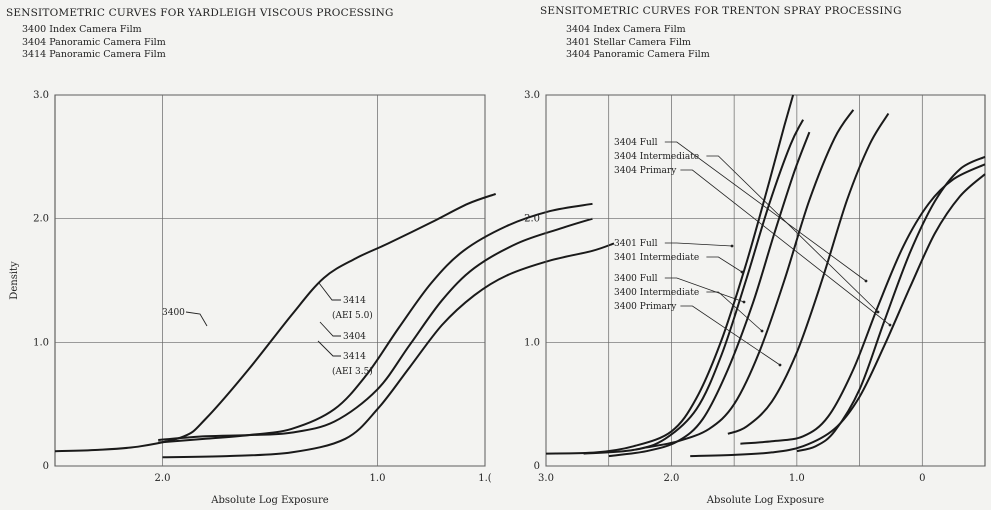 The height and width of the screenshot is (510, 991). I want to click on left-y-tick-label: 2.0, so click(41, 219).